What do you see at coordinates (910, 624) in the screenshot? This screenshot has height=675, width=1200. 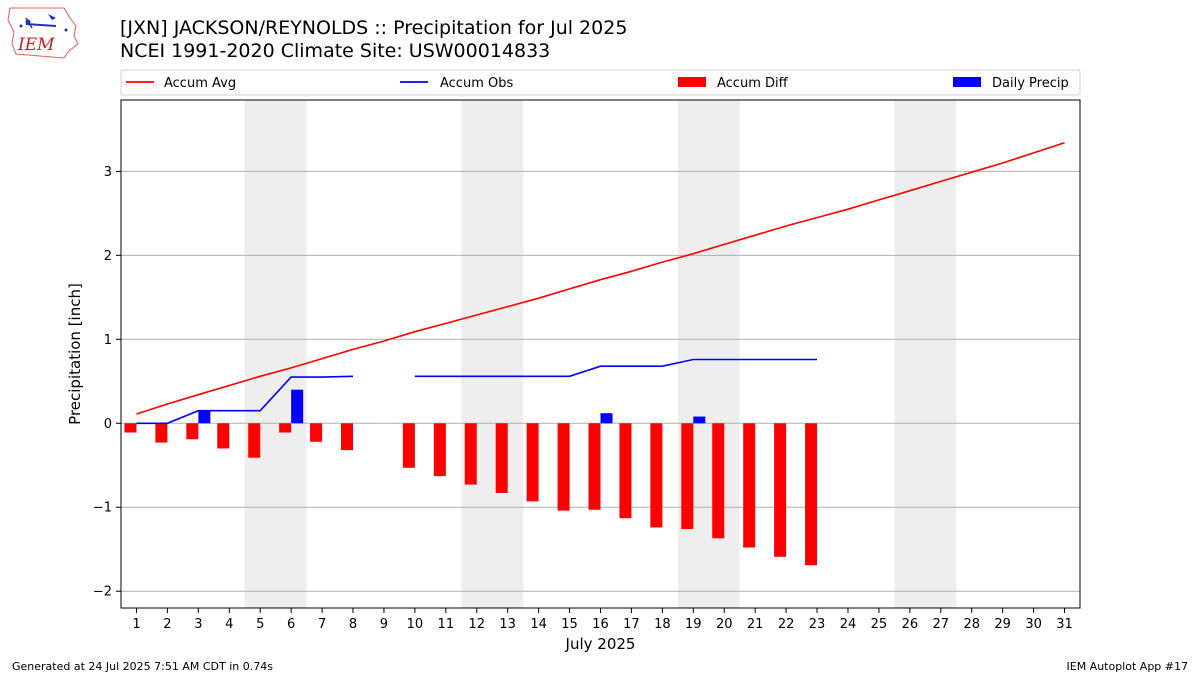 I see `x-tick-label: 26` at bounding box center [910, 624].